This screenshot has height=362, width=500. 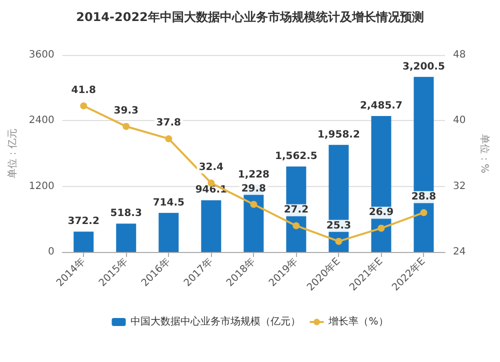 What do you see at coordinates (381, 212) in the screenshot?
I see `data-label: 26.9` at bounding box center [381, 212].